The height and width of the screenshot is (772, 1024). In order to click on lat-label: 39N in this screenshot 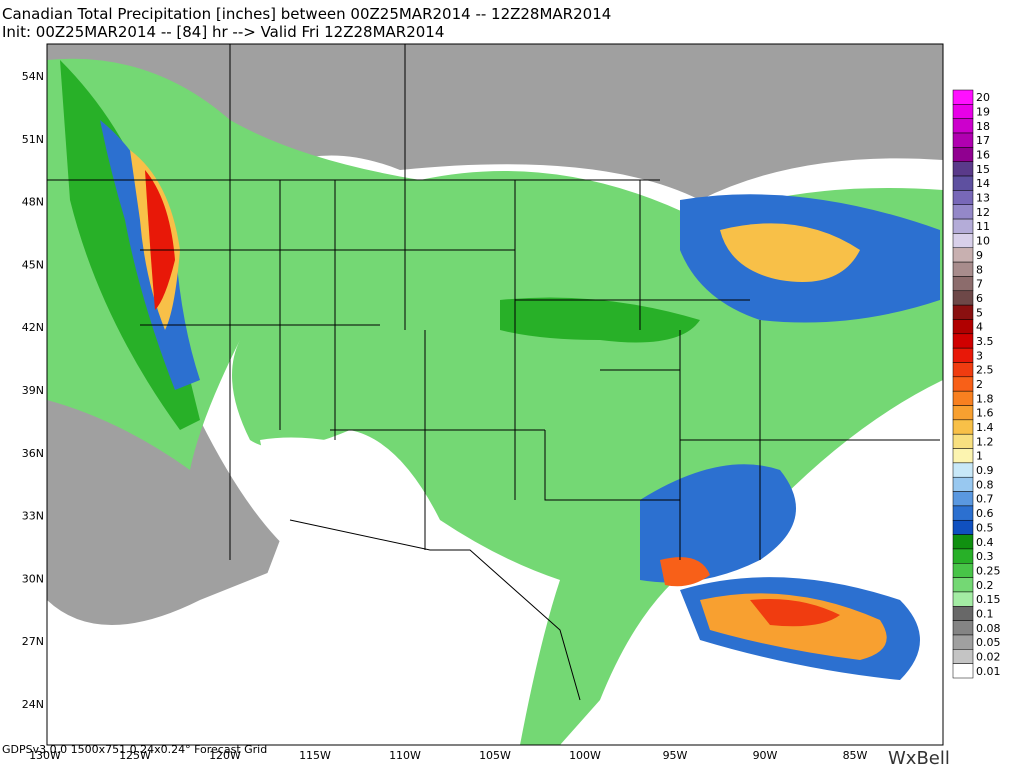, I will do `click(33, 390)`.